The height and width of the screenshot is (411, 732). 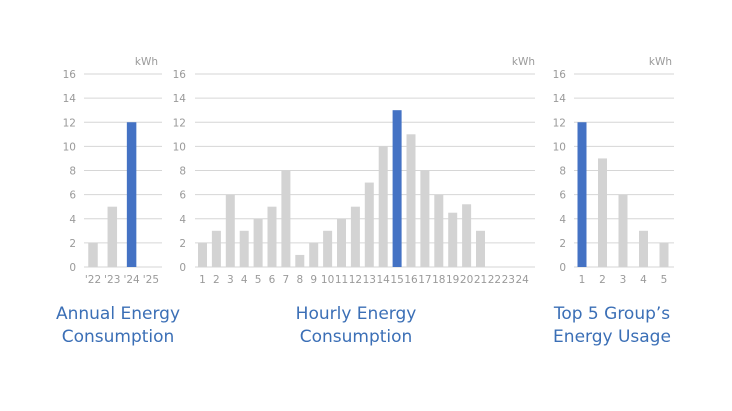 I want to click on annual-x-tick-label: '22, so click(x=93, y=280).